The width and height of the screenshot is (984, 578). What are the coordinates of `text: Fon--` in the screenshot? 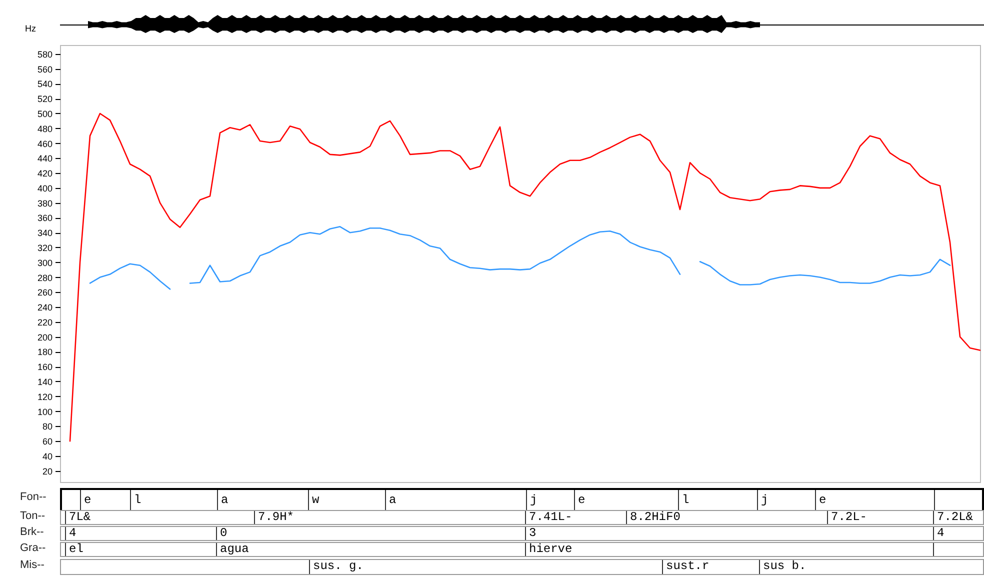 It's located at (33, 497).